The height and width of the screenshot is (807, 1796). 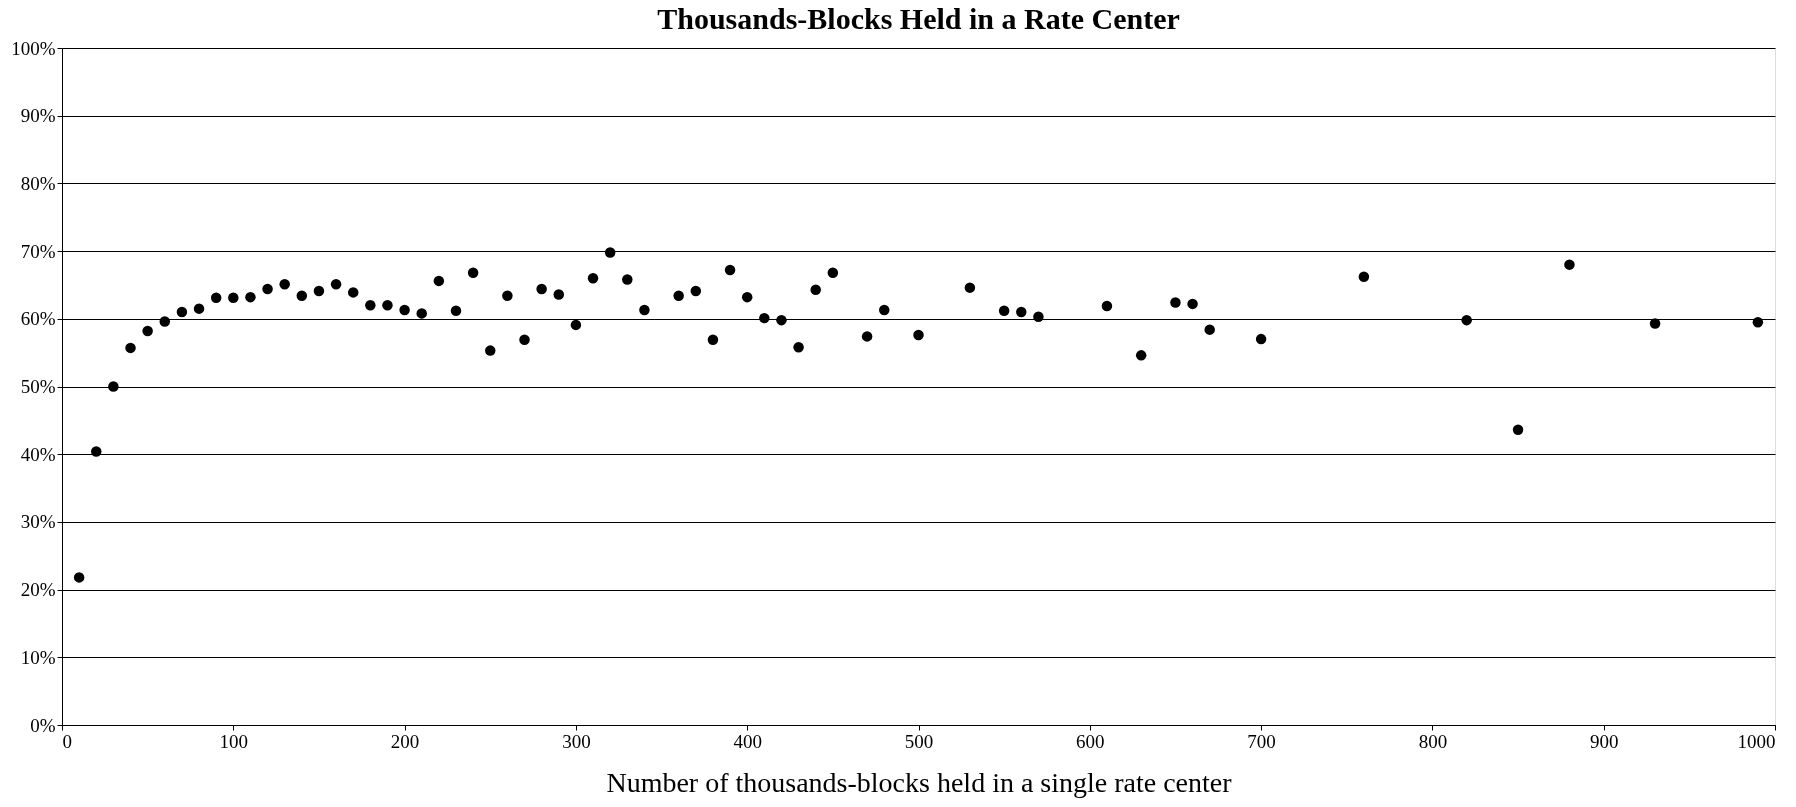 I want to click on y-tick-label: 0%, so click(x=43, y=725).